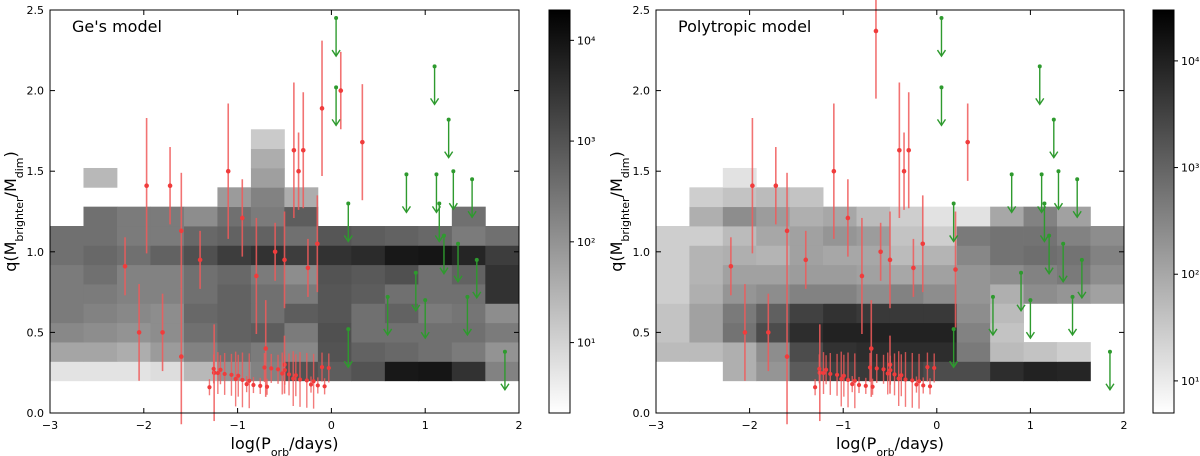 The width and height of the screenshot is (1200, 456). I want to click on colorbar, so click(1163, 211).